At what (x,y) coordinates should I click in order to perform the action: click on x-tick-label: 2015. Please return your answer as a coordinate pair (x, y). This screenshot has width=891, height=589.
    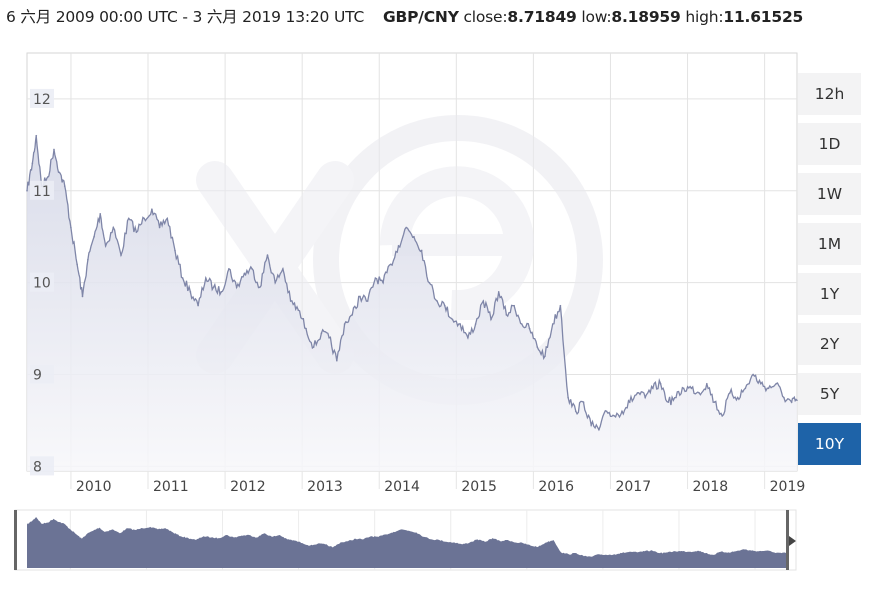
    Looking at the image, I should click on (479, 487).